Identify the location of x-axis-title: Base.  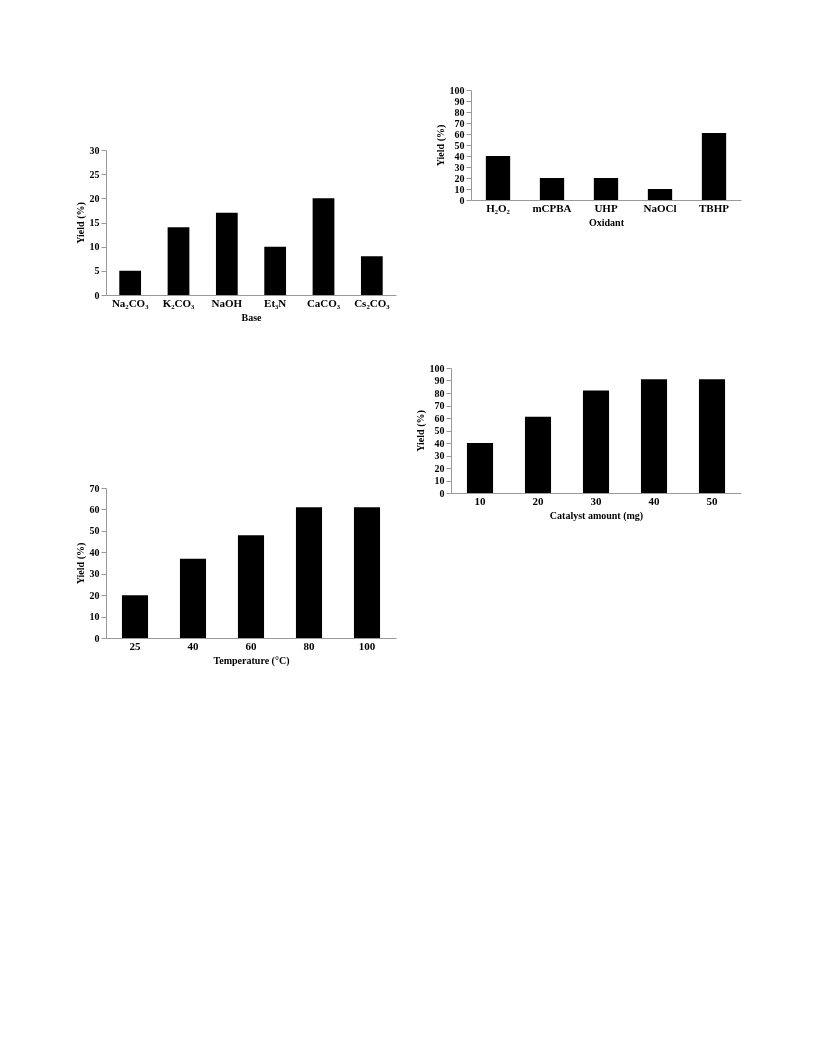
(252, 317).